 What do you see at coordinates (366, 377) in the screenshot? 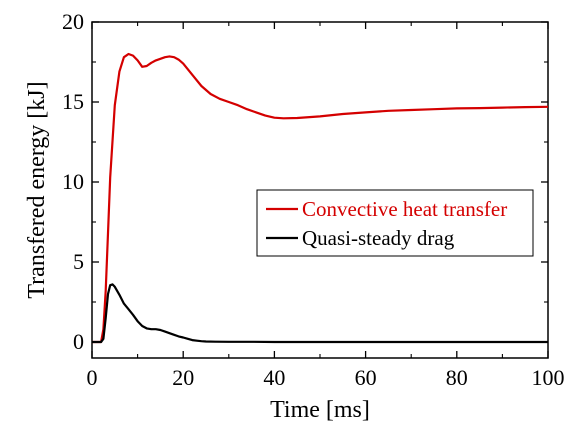
I see `x-tick-label: 60` at bounding box center [366, 377].